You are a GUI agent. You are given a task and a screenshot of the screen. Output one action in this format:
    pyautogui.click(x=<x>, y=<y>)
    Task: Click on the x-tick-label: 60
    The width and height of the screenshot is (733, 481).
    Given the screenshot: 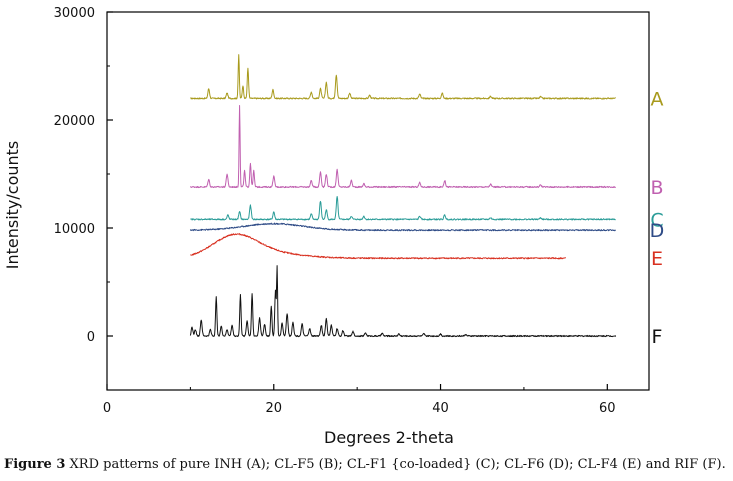 What is the action you would take?
    pyautogui.click(x=607, y=408)
    